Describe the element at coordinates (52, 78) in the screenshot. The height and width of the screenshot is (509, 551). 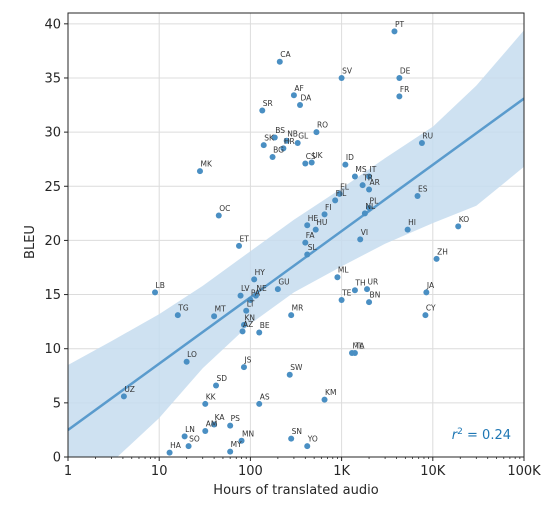
I see `y-tick-label: 35` at that location.